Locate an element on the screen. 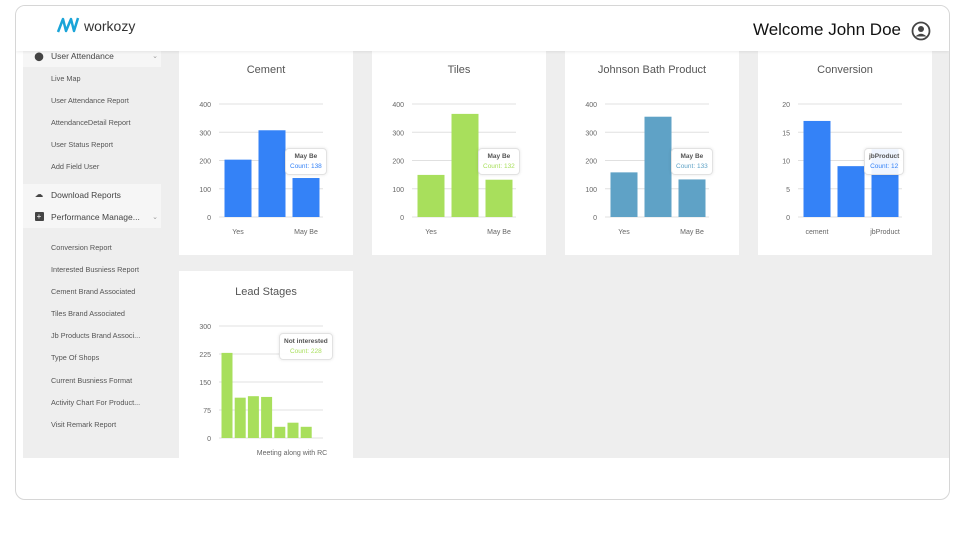 The width and height of the screenshot is (960, 556). y-tick-label: 15 is located at coordinates (786, 133).